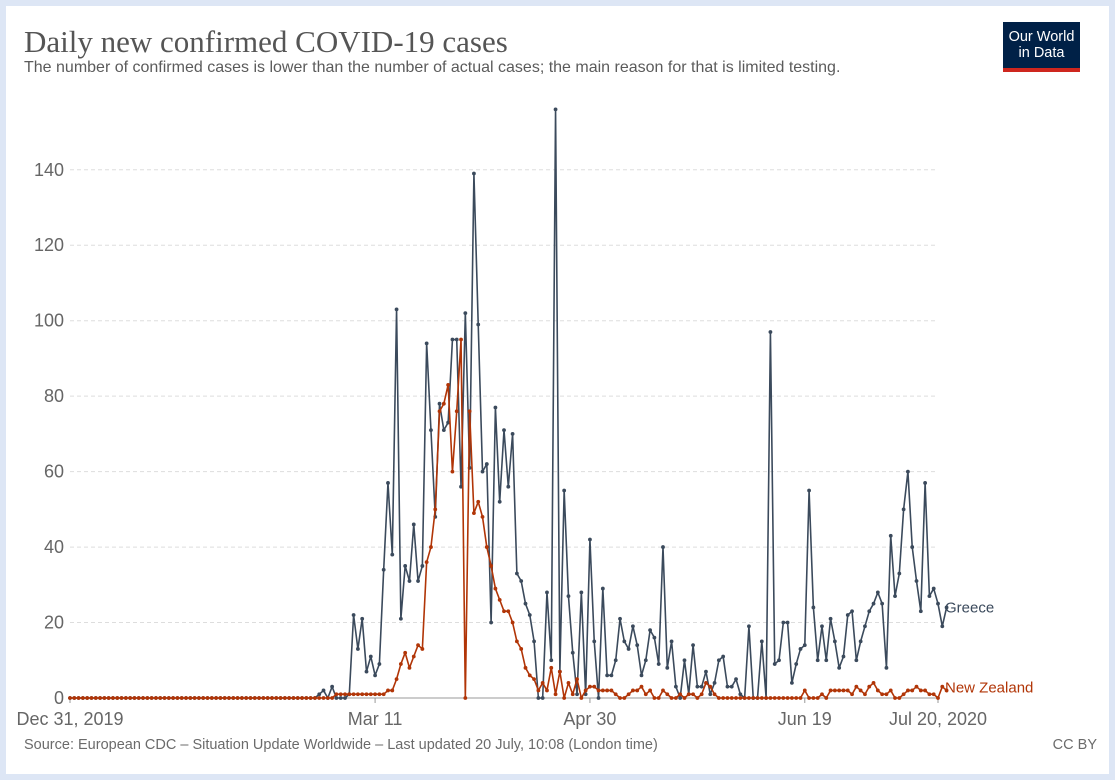 The width and height of the screenshot is (1115, 780). What do you see at coordinates (1074, 745) in the screenshot?
I see `license-link: CC BY` at bounding box center [1074, 745].